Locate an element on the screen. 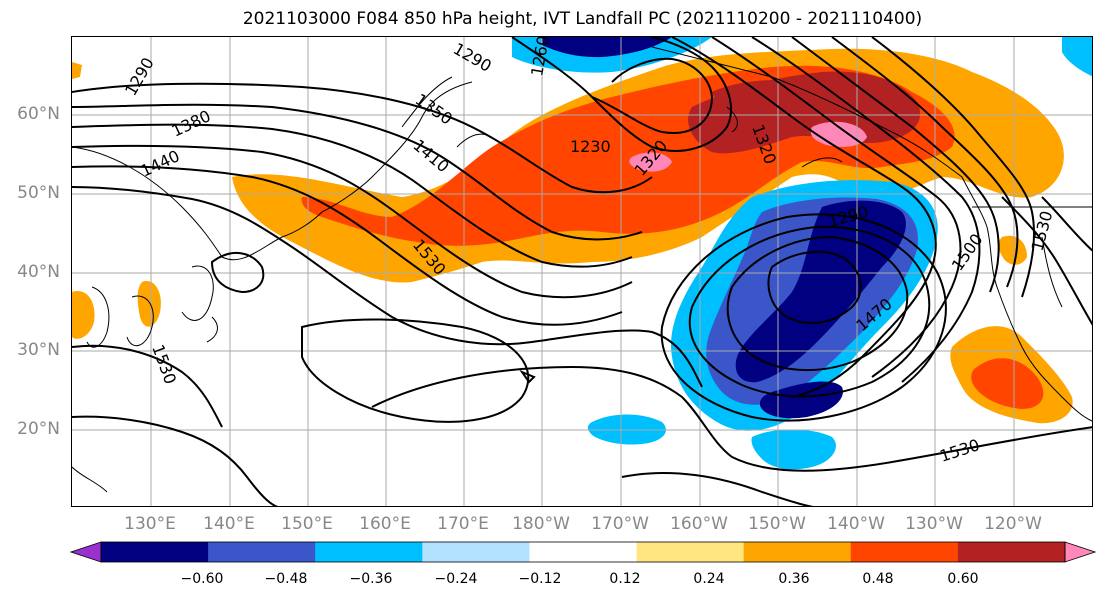 The image size is (1105, 601). lat-label: 40°N is located at coordinates (38, 272).